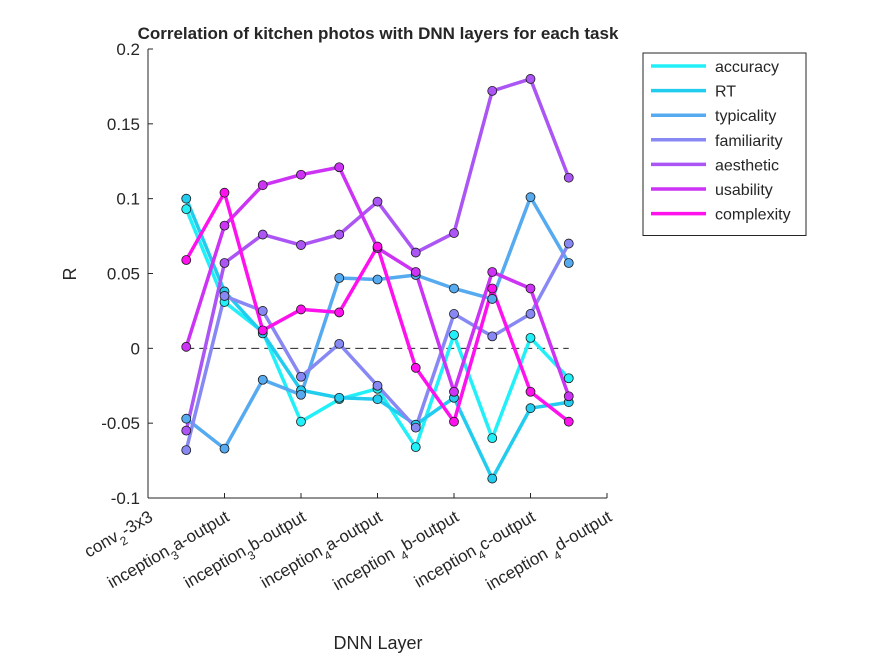  What do you see at coordinates (120, 423) in the screenshot?
I see `y-tick-label: -0.05` at bounding box center [120, 423].